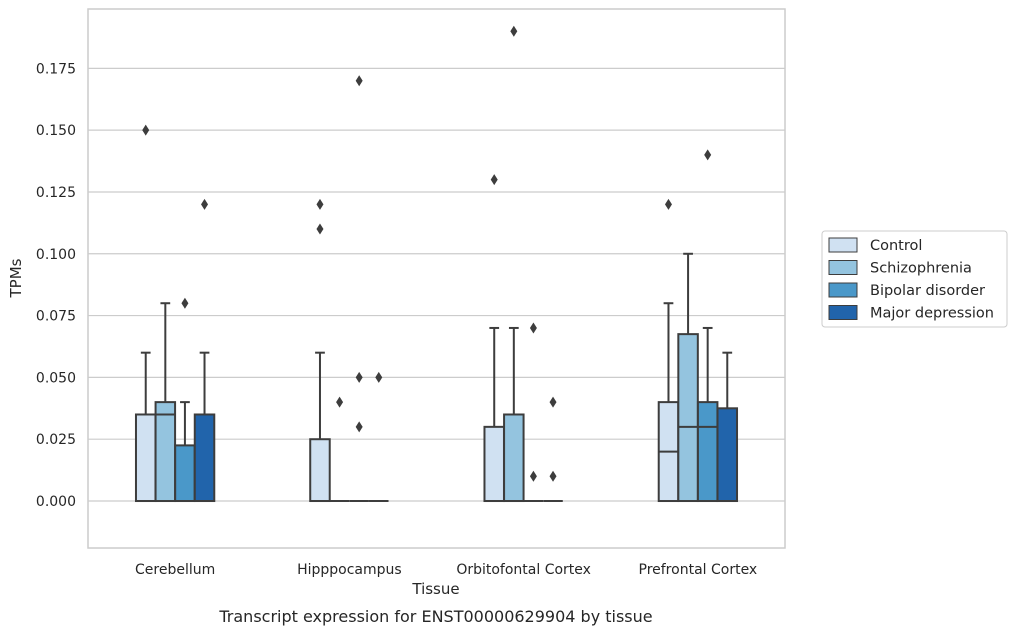 This screenshot has height=634, width=1017. What do you see at coordinates (435, 589) in the screenshot?
I see `x-axis-title: Tissue` at bounding box center [435, 589].